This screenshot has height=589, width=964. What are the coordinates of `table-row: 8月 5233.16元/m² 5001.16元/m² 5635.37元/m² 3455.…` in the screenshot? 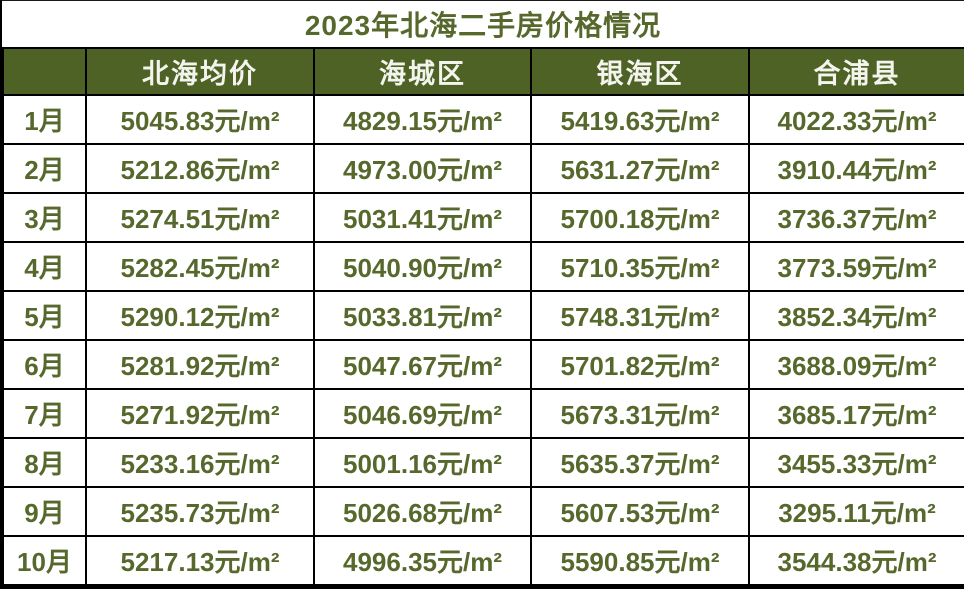 It's located at (483, 462).